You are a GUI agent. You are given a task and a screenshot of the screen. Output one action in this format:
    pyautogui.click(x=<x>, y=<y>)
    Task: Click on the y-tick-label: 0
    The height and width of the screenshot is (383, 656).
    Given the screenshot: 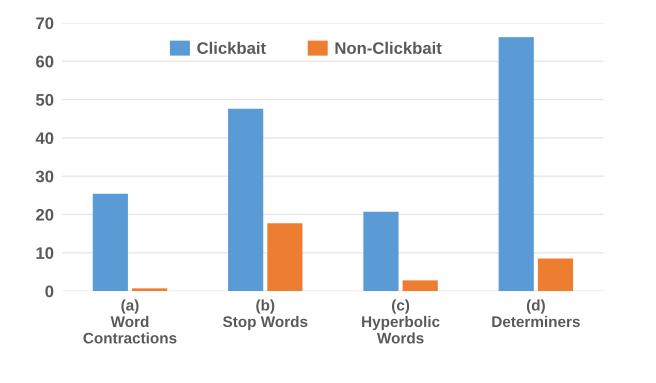 What is the action you would take?
    pyautogui.click(x=49, y=291)
    